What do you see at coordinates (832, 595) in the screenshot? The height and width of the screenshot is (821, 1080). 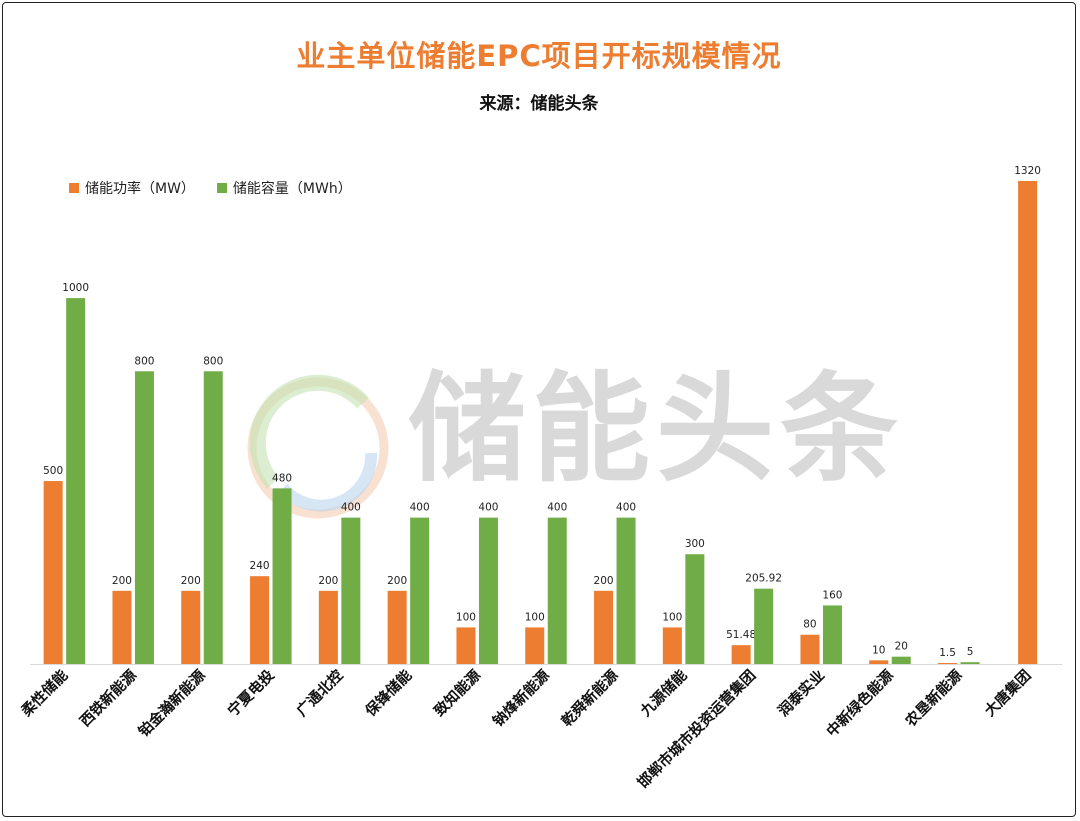 I see `data-label-capacity: 160` at bounding box center [832, 595].